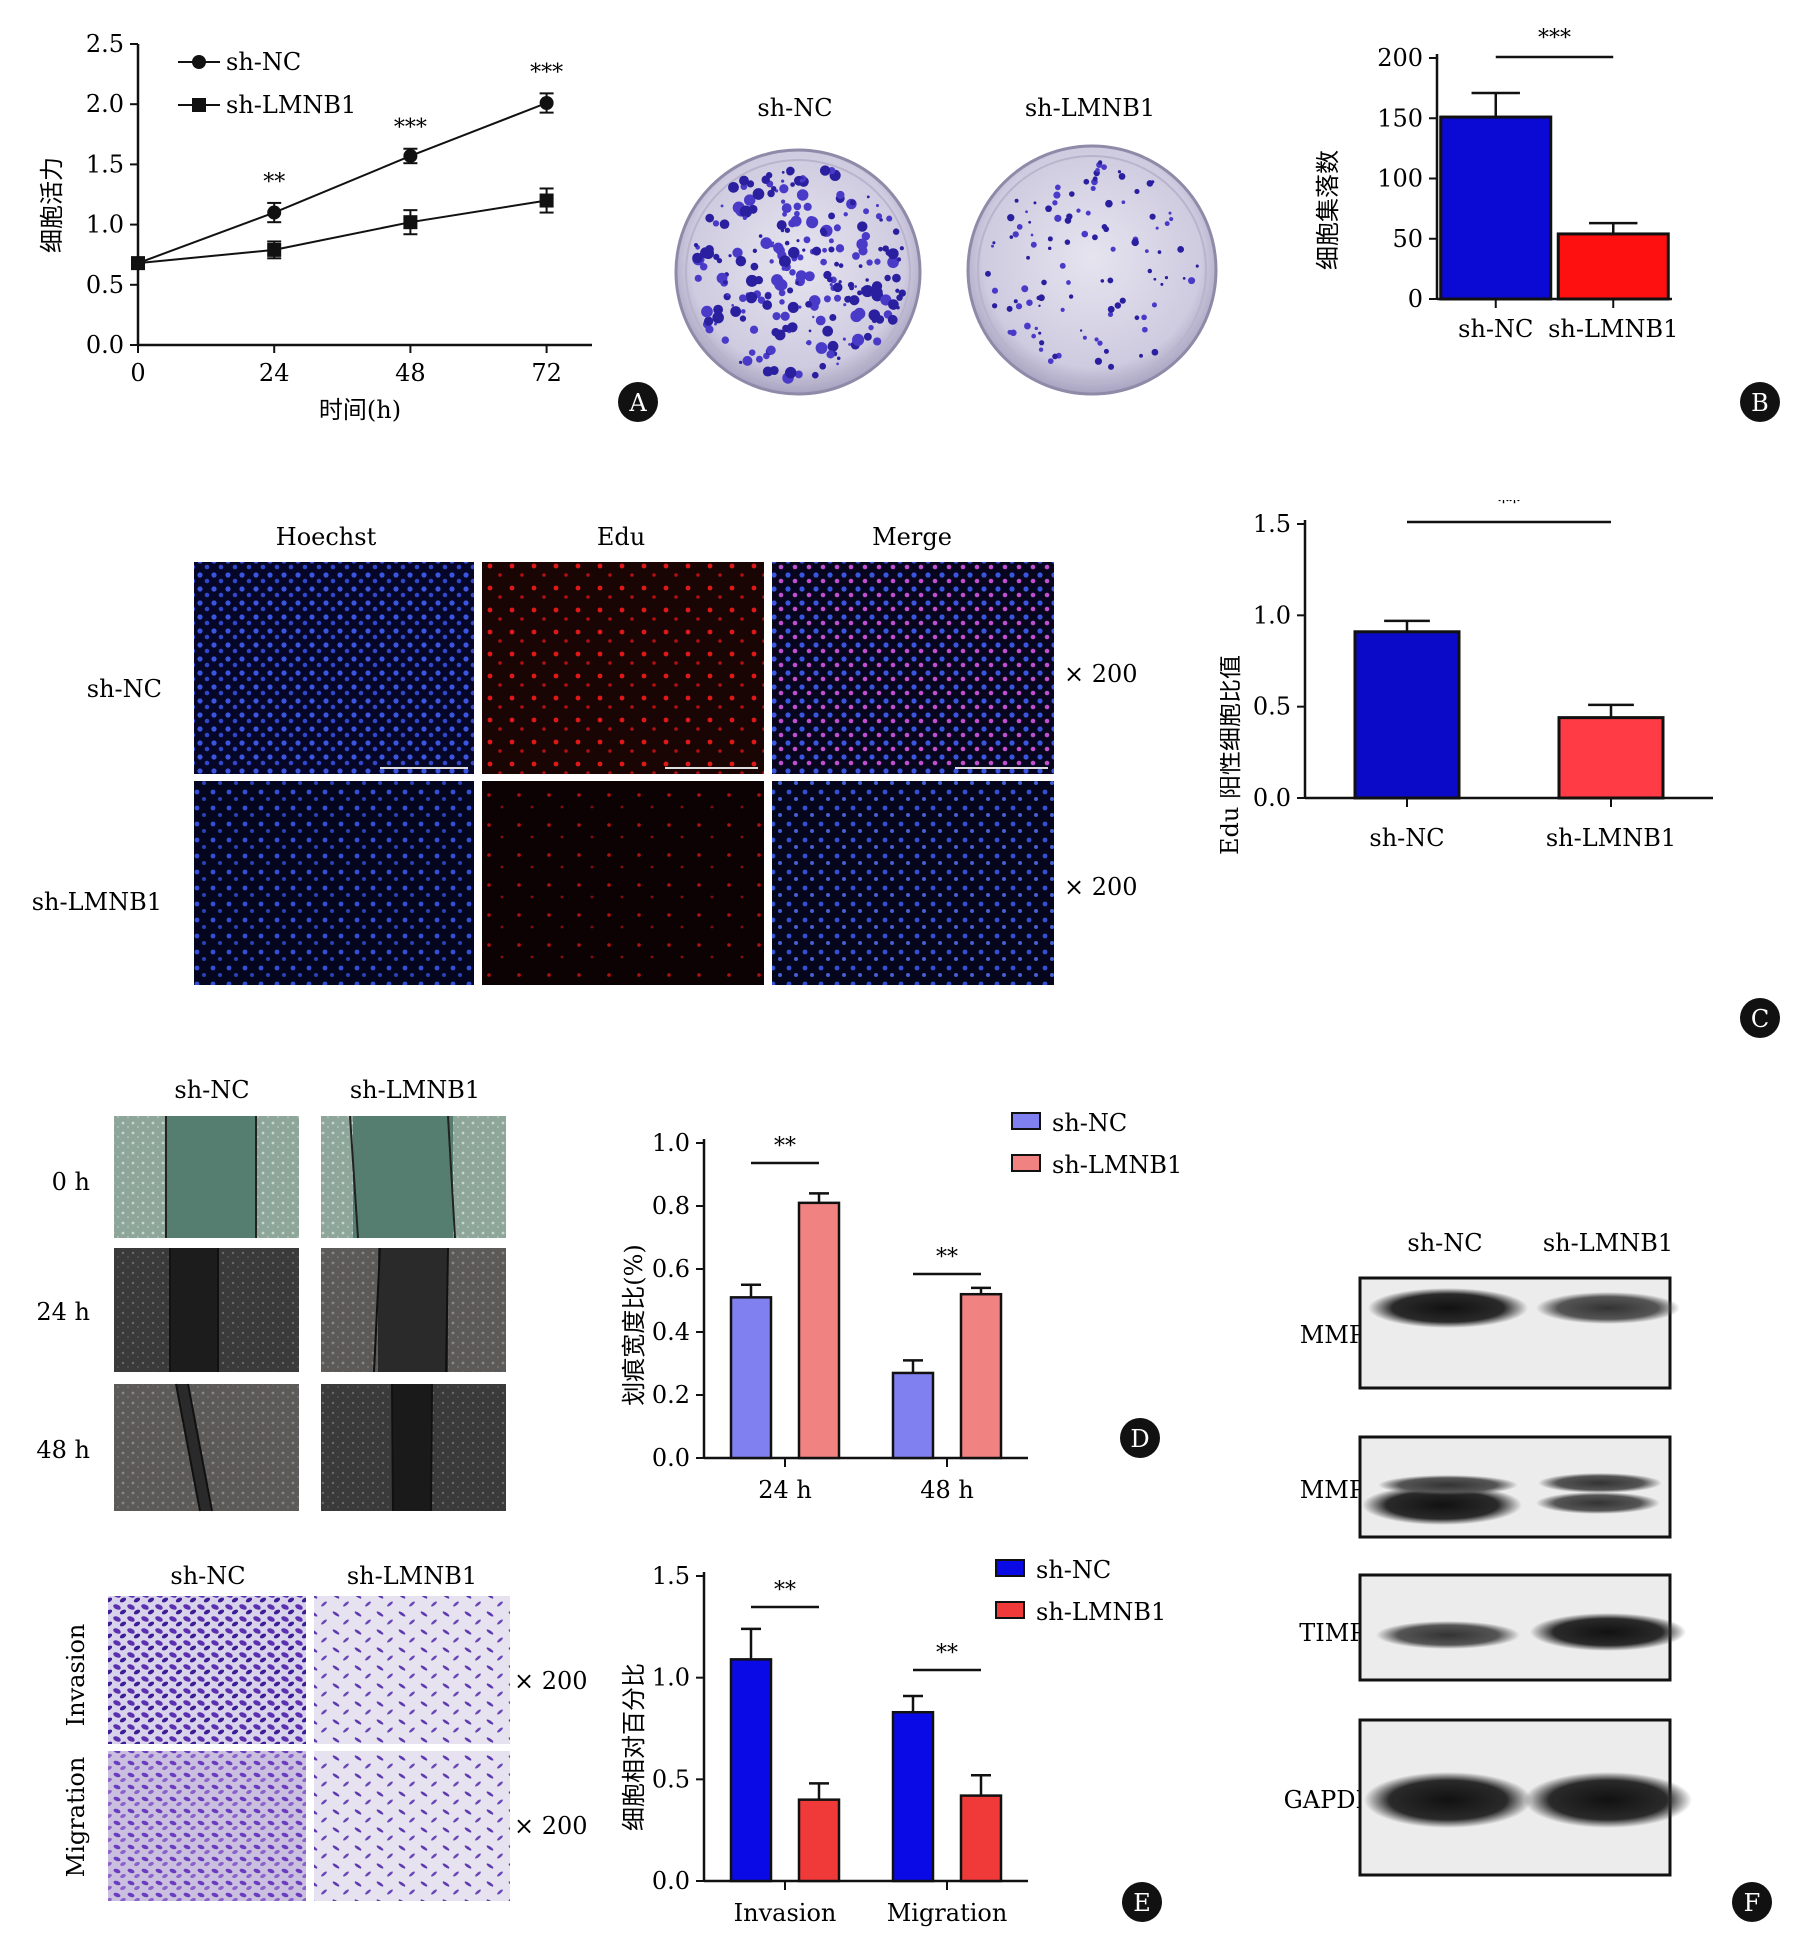 The width and height of the screenshot is (1793, 1945). What do you see at coordinates (274, 182) in the screenshot?
I see `panel-a-significance: **` at bounding box center [274, 182].